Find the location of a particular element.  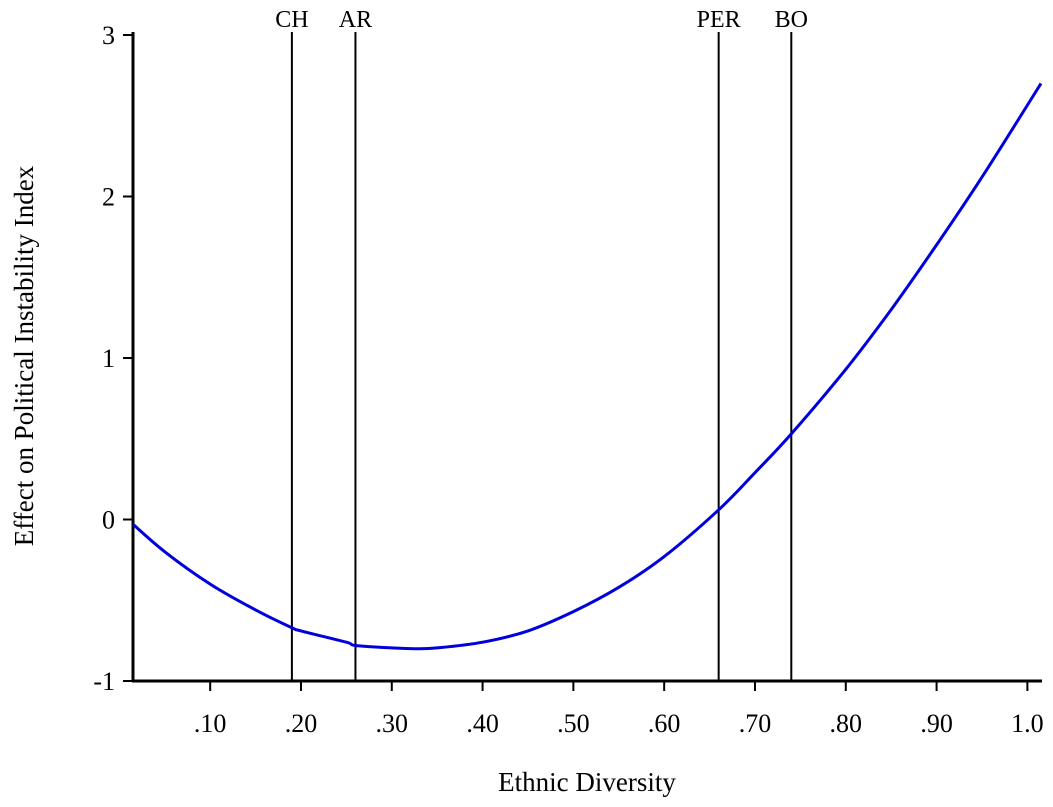

y-axis-title: Effect on Political Instability Index is located at coordinates (24, 355).